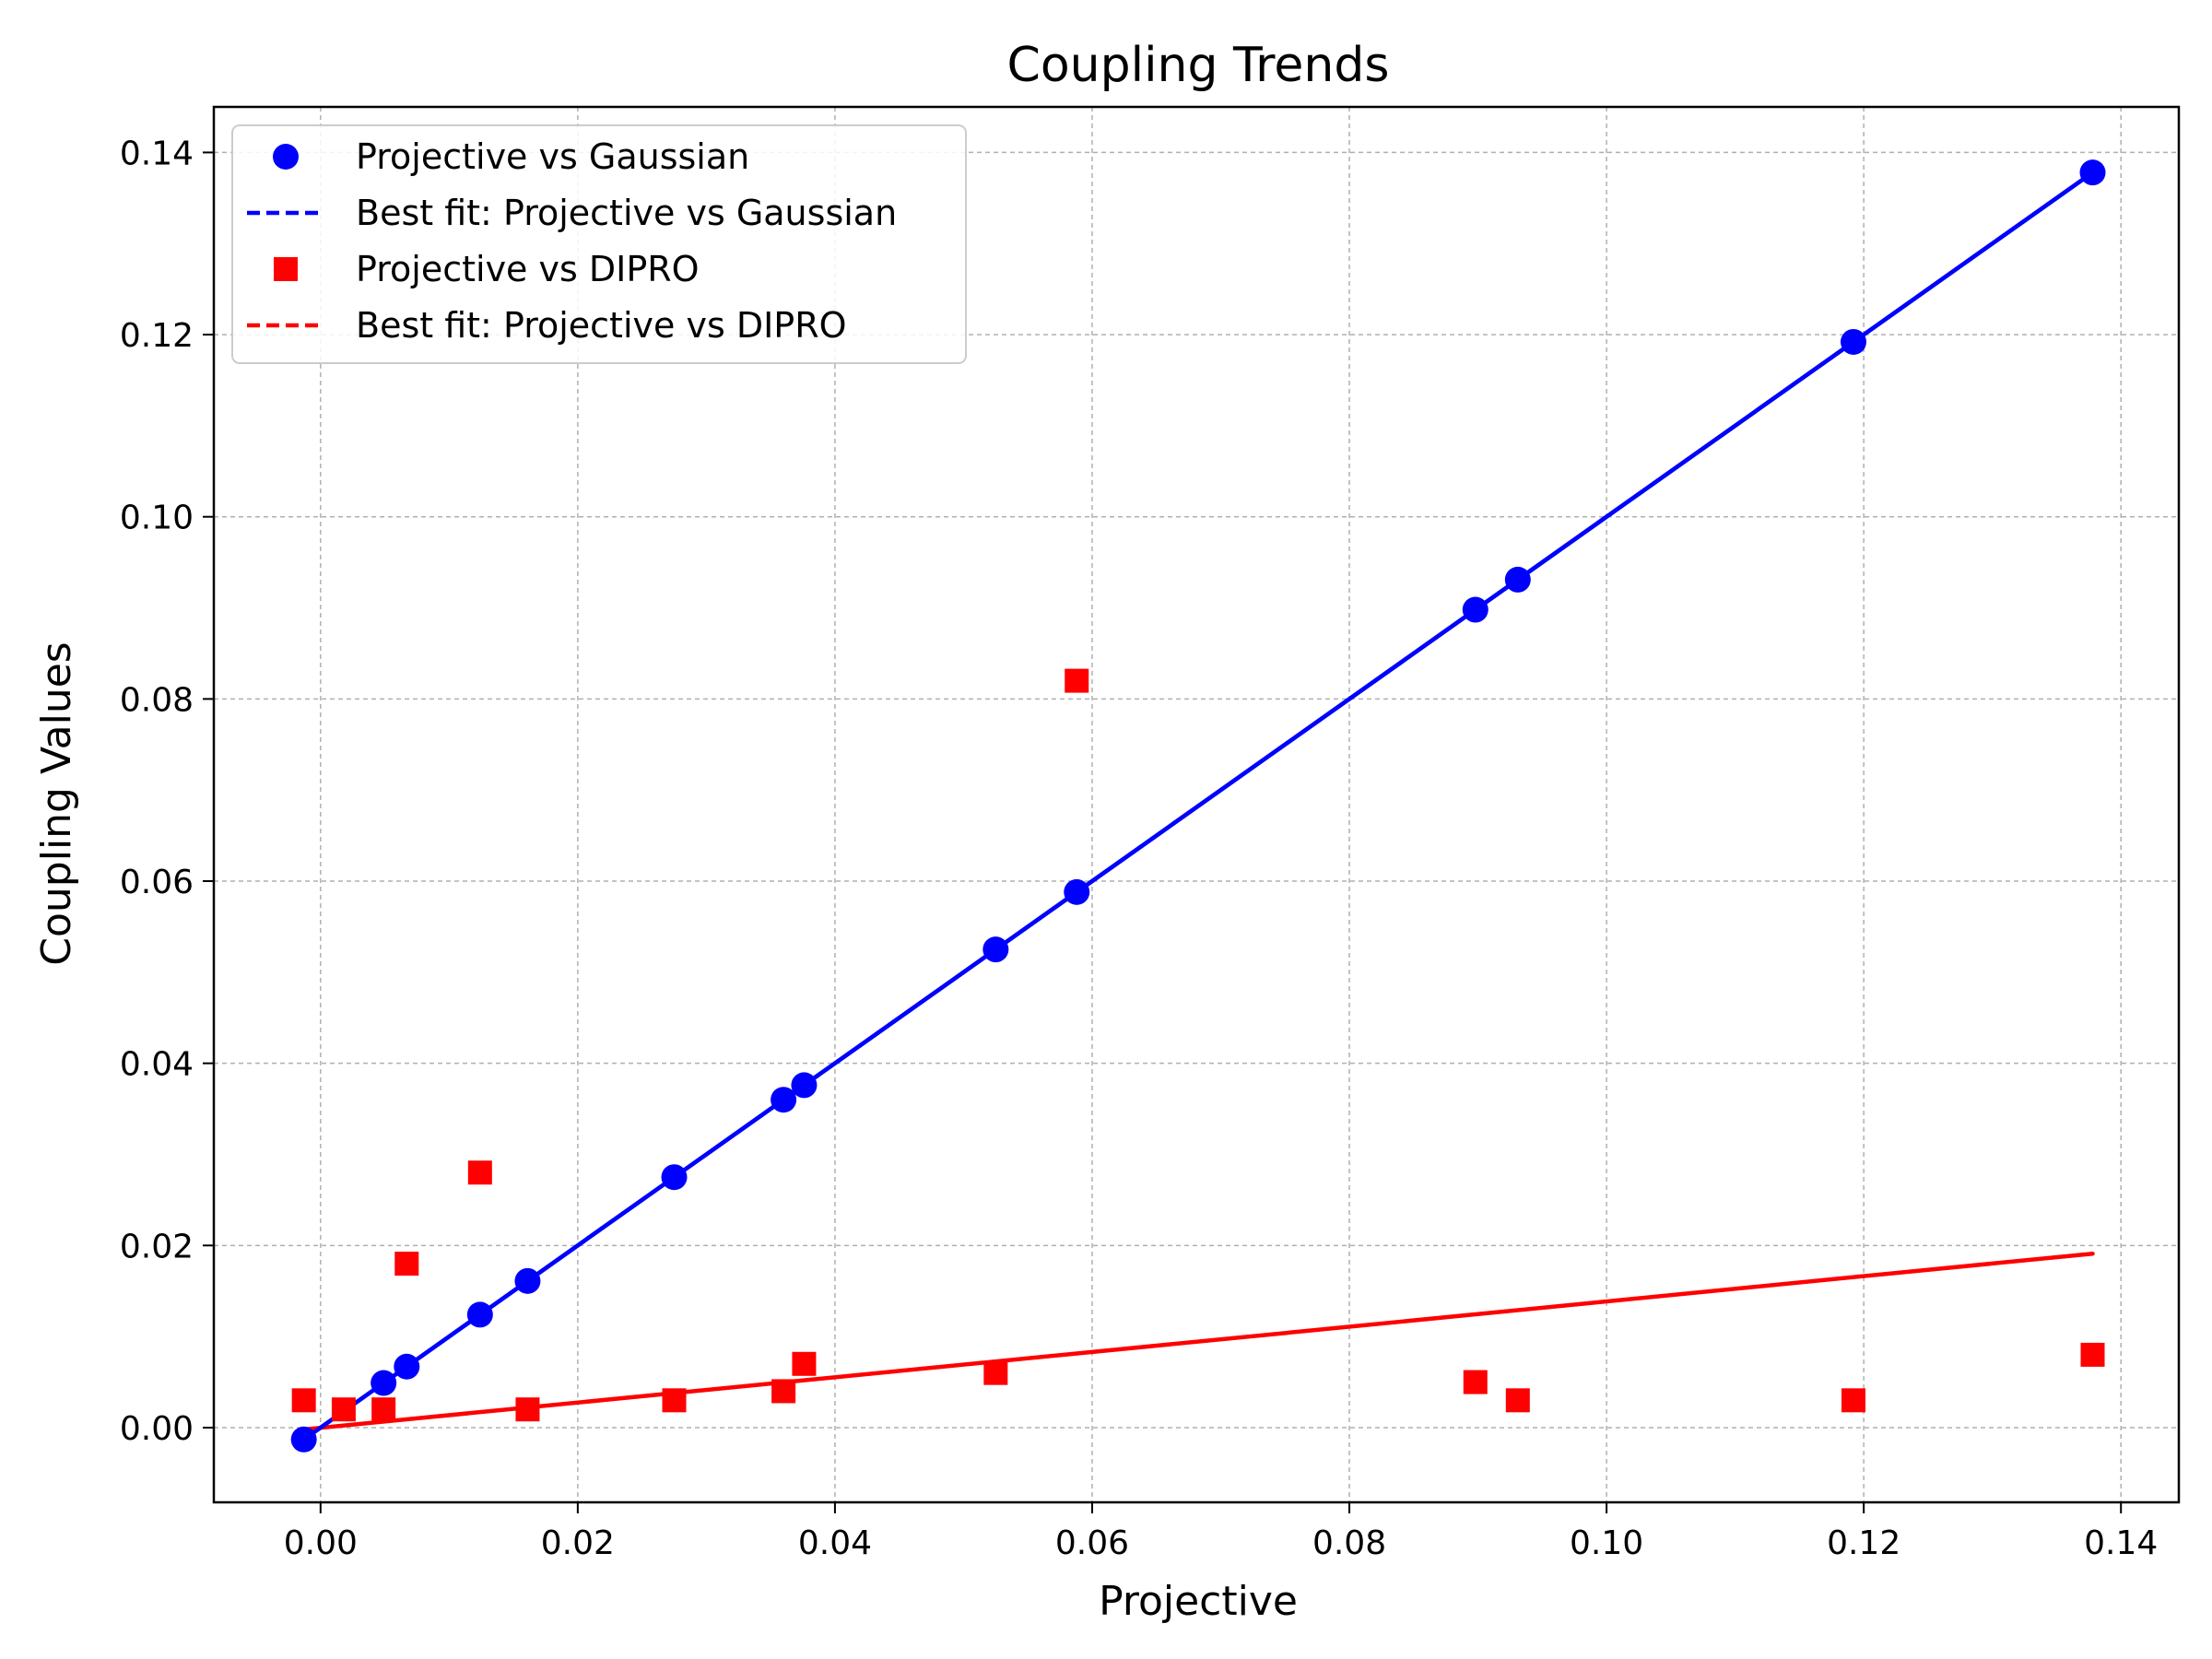 This screenshot has width=2212, height=1659. What do you see at coordinates (552, 156) in the screenshot?
I see `legend-label: Projective vs Gaussian` at bounding box center [552, 156].